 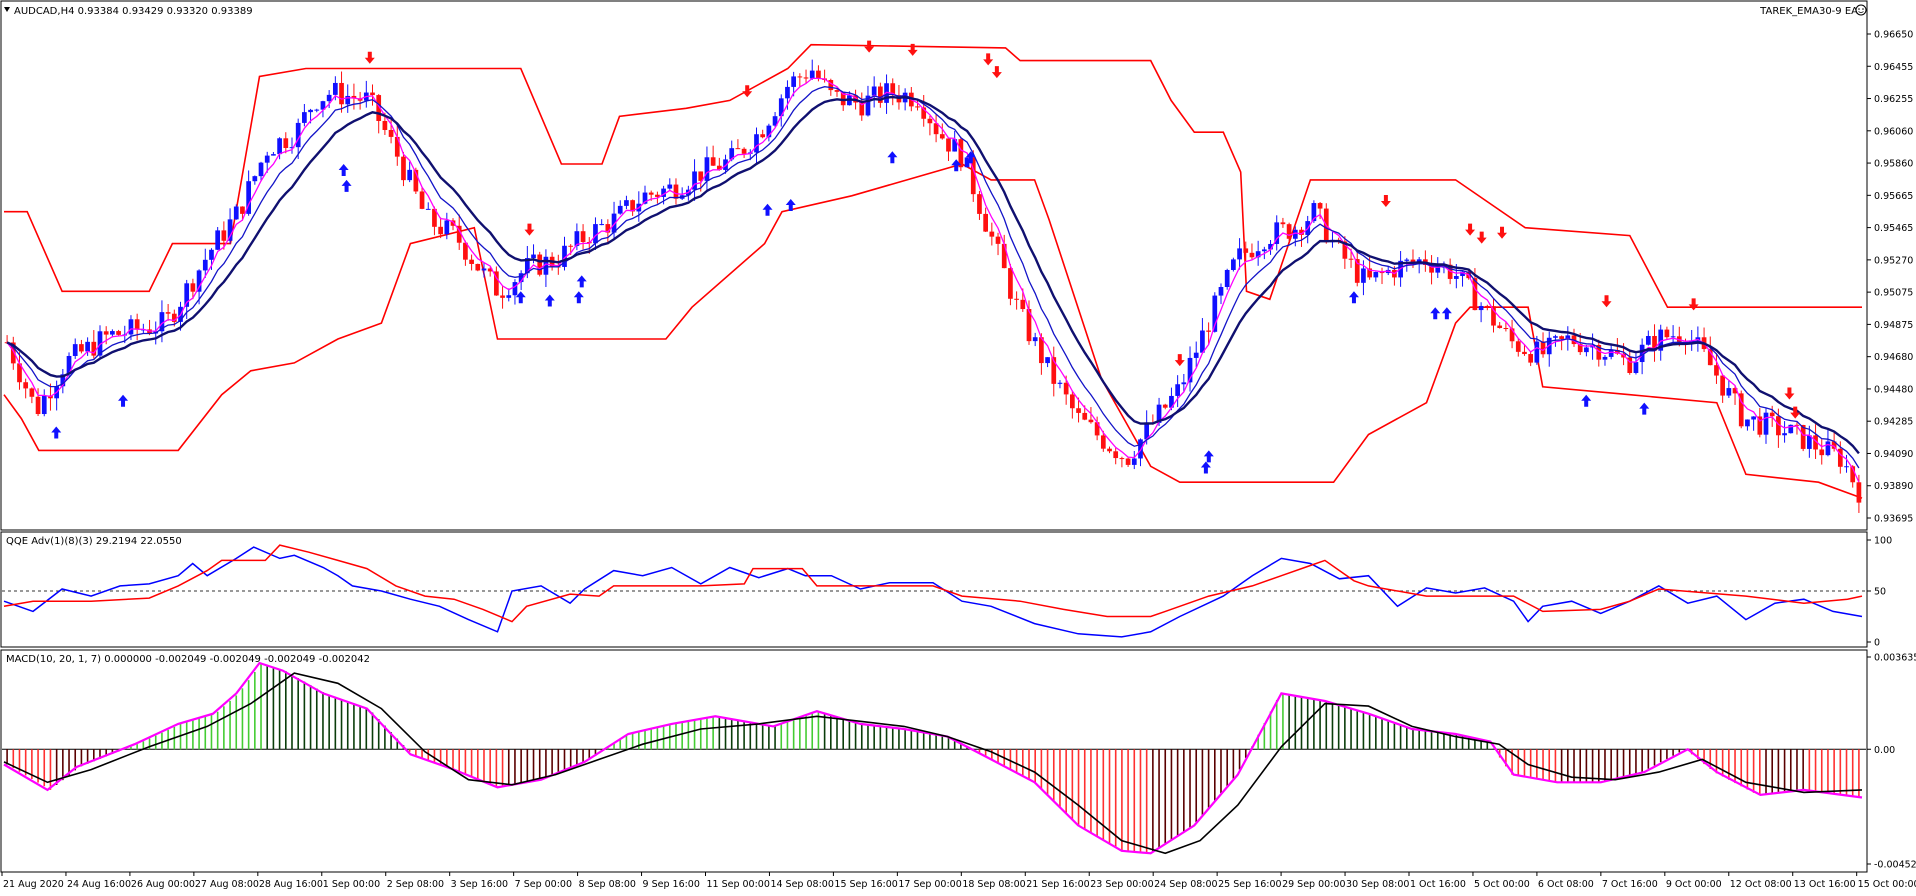 What do you see at coordinates (1761, 884) in the screenshot?
I see `x-tick-label: 12 Oct 08:00` at bounding box center [1761, 884].